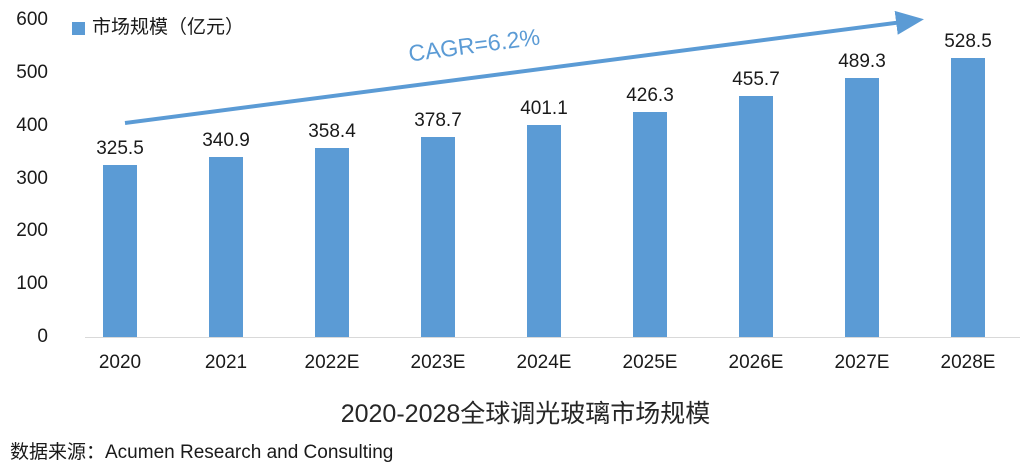 This screenshot has height=474, width=1026. What do you see at coordinates (120, 362) in the screenshot?
I see `x-axis-tick-label: 2020` at bounding box center [120, 362].